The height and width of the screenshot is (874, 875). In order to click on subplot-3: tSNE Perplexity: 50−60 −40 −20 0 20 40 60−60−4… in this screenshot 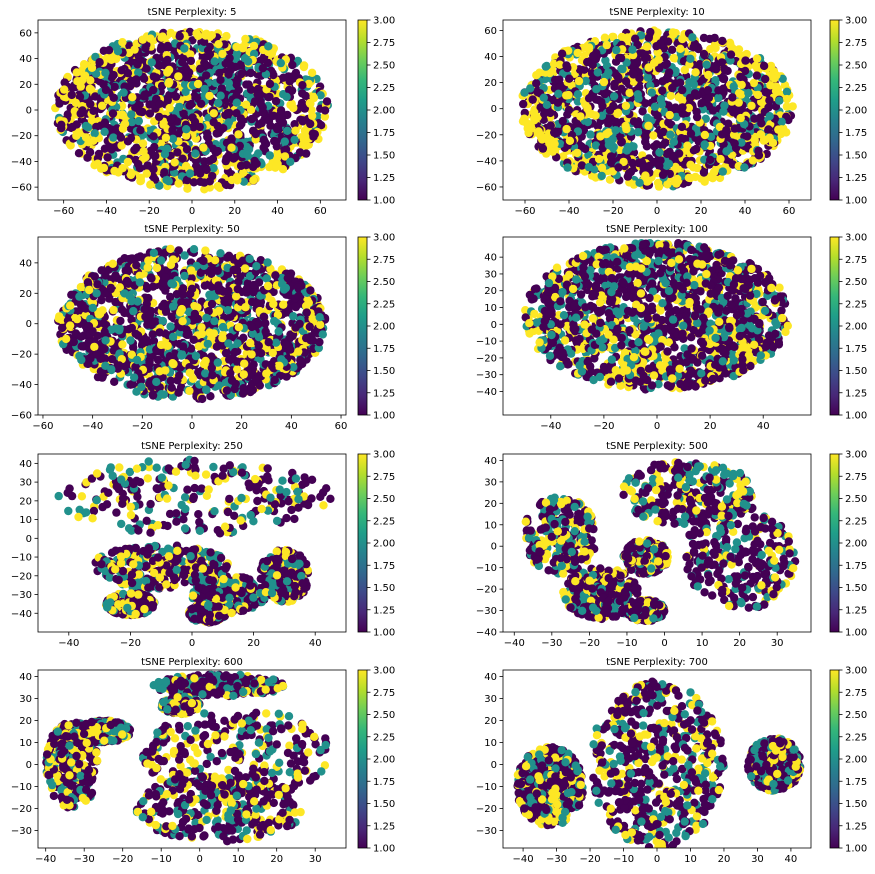, I will do `click(203, 328)`.